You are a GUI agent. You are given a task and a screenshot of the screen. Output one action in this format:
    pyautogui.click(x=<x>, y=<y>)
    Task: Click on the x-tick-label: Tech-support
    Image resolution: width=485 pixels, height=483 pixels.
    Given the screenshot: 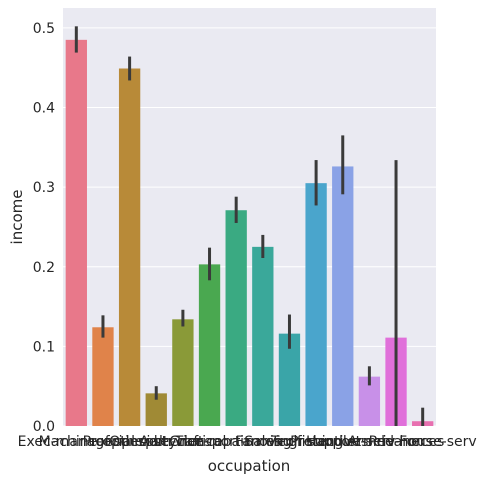 What is the action you would take?
    pyautogui.click(x=316, y=442)
    